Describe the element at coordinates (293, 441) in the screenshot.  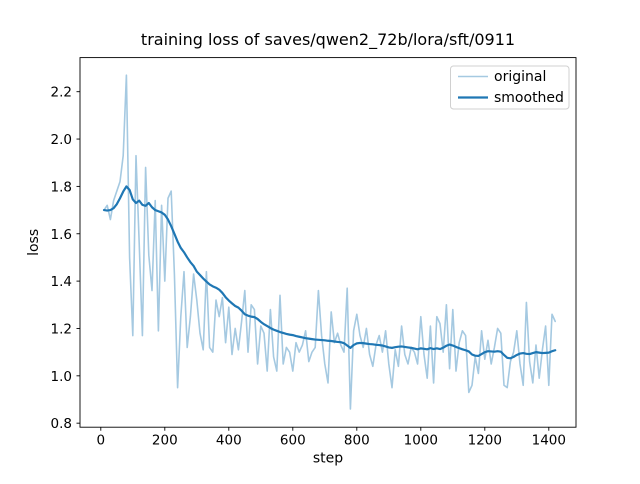
I see `x-tick-label: 600` at that location.